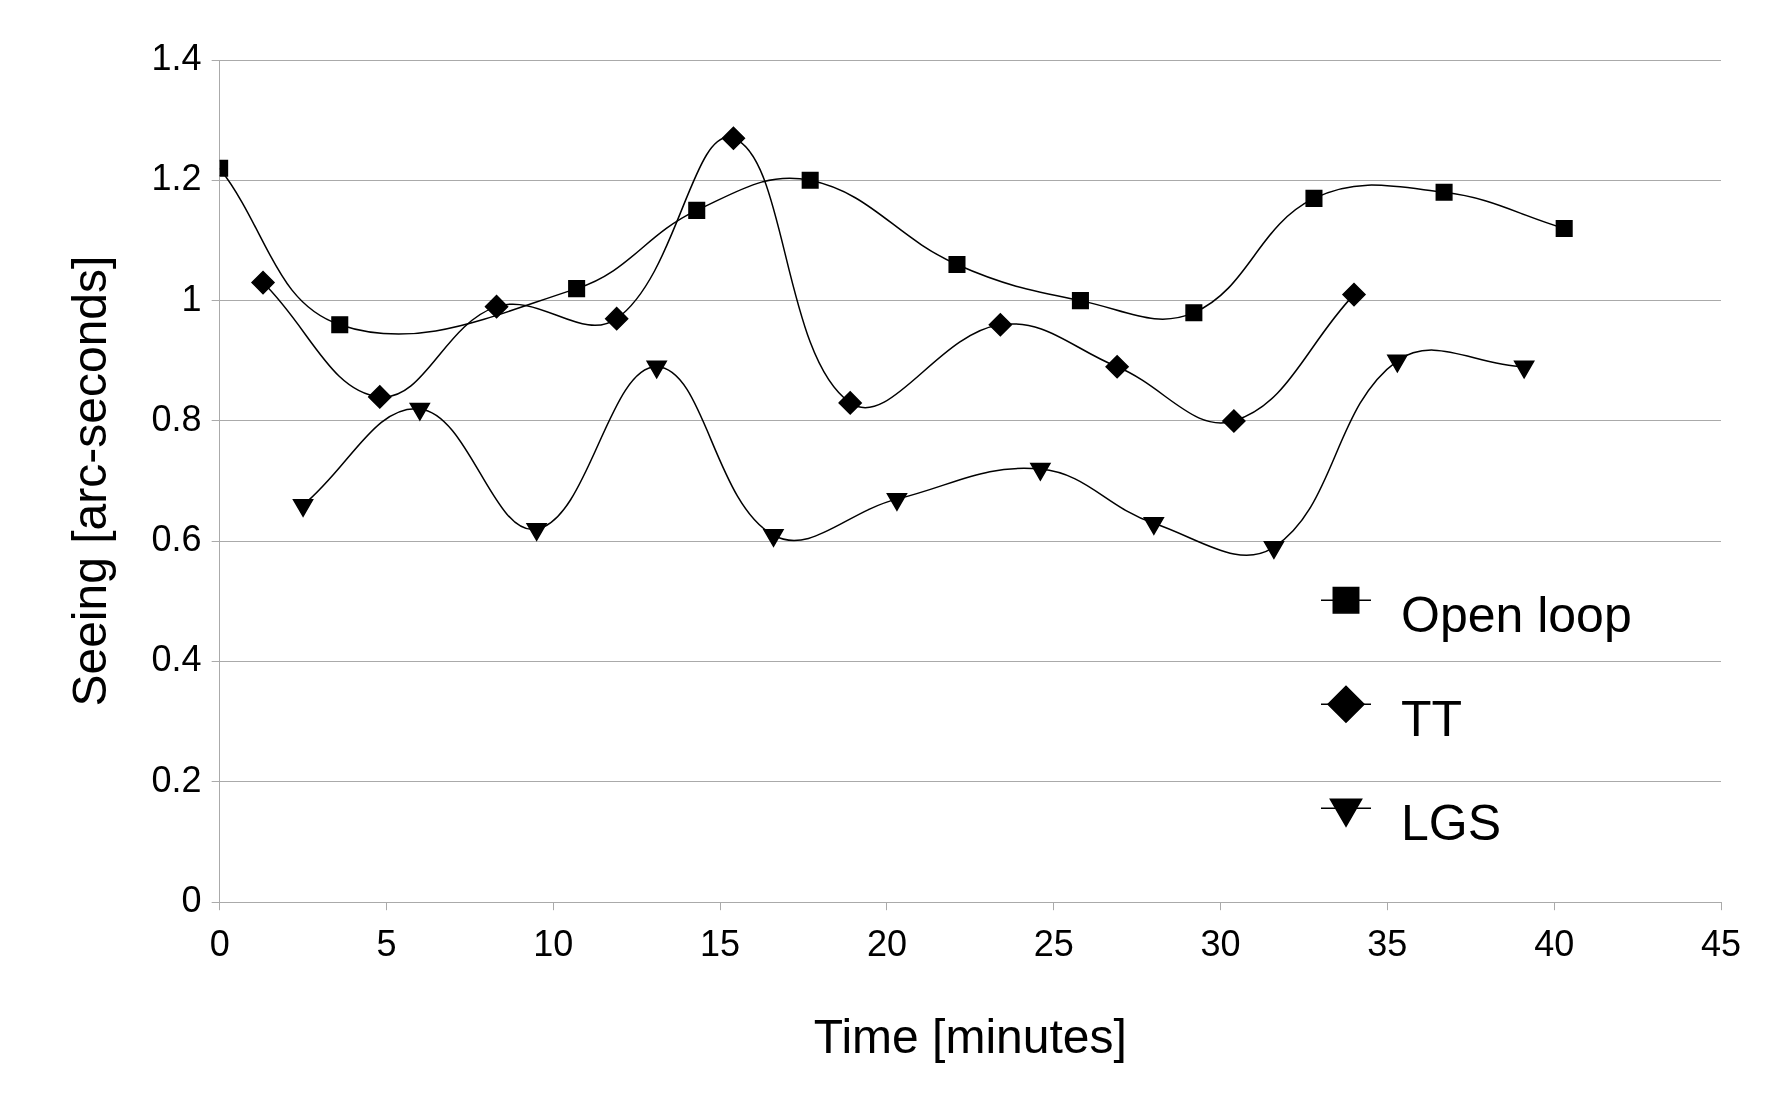 Image resolution: width=1771 pixels, height=1093 pixels. Describe the element at coordinates (191, 900) in the screenshot. I see `y-tick-label: 0` at that location.